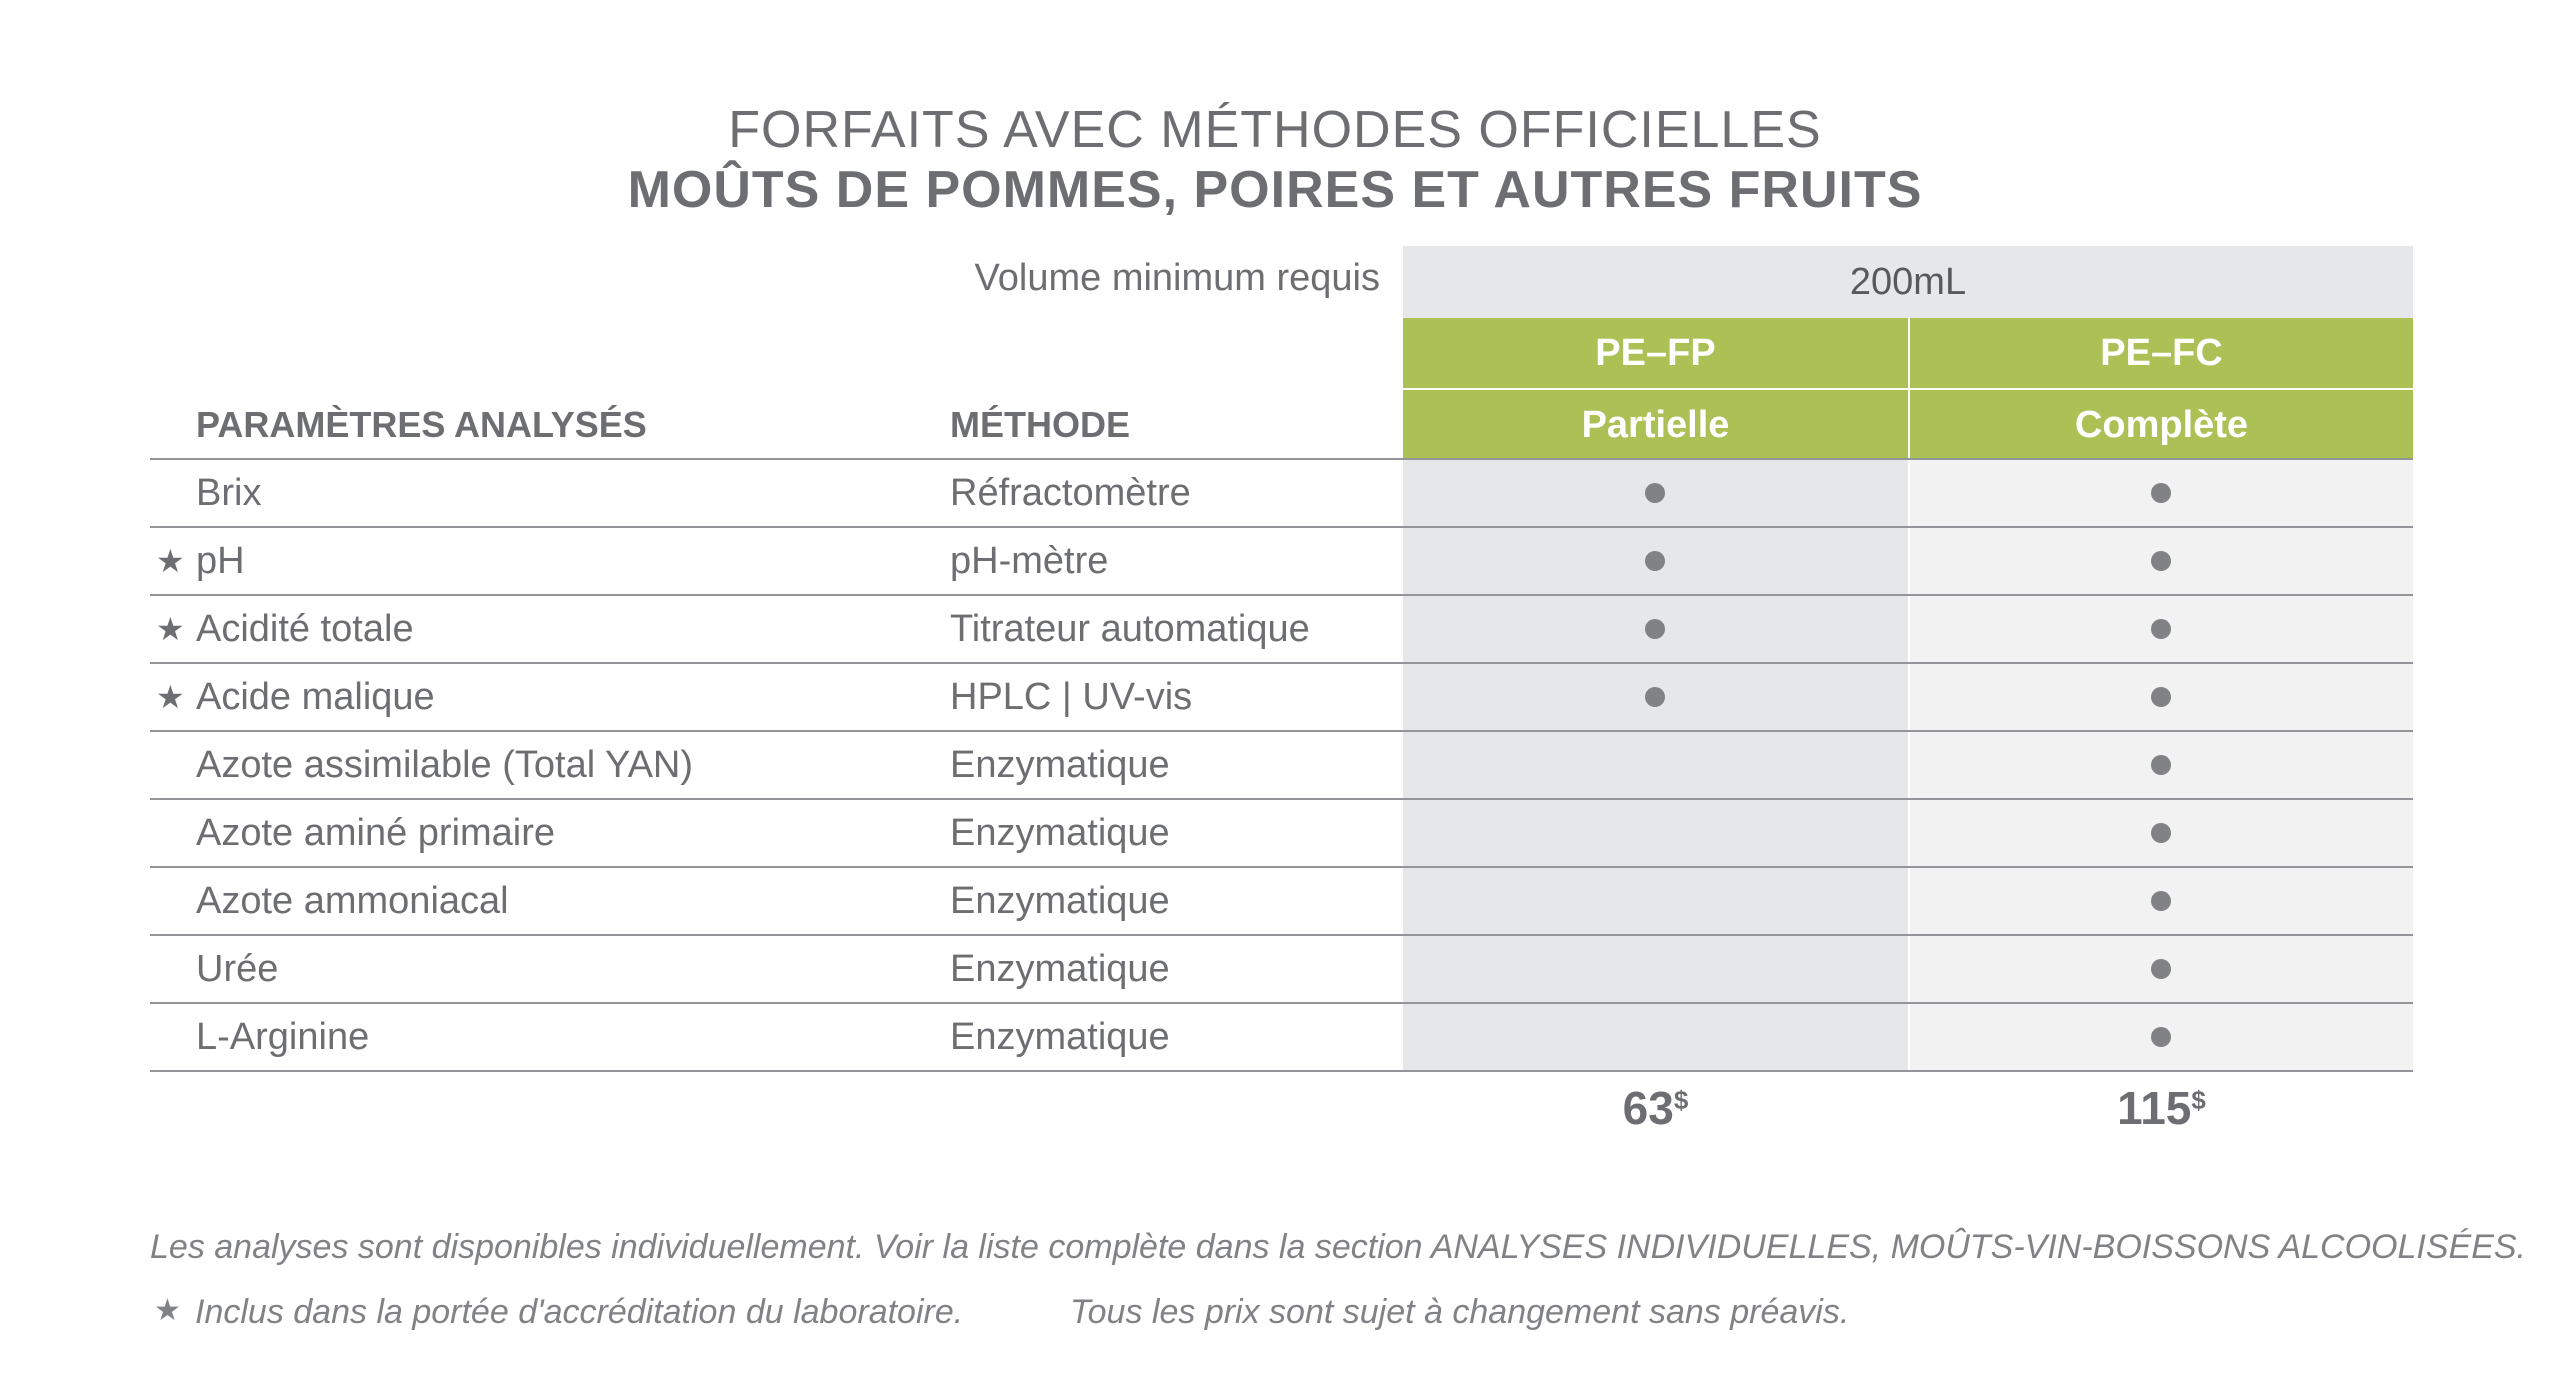 This screenshot has width=2550, height=1391. I want to click on param-column-header: PARAMÈTRES ANALYSÉS, so click(421, 424).